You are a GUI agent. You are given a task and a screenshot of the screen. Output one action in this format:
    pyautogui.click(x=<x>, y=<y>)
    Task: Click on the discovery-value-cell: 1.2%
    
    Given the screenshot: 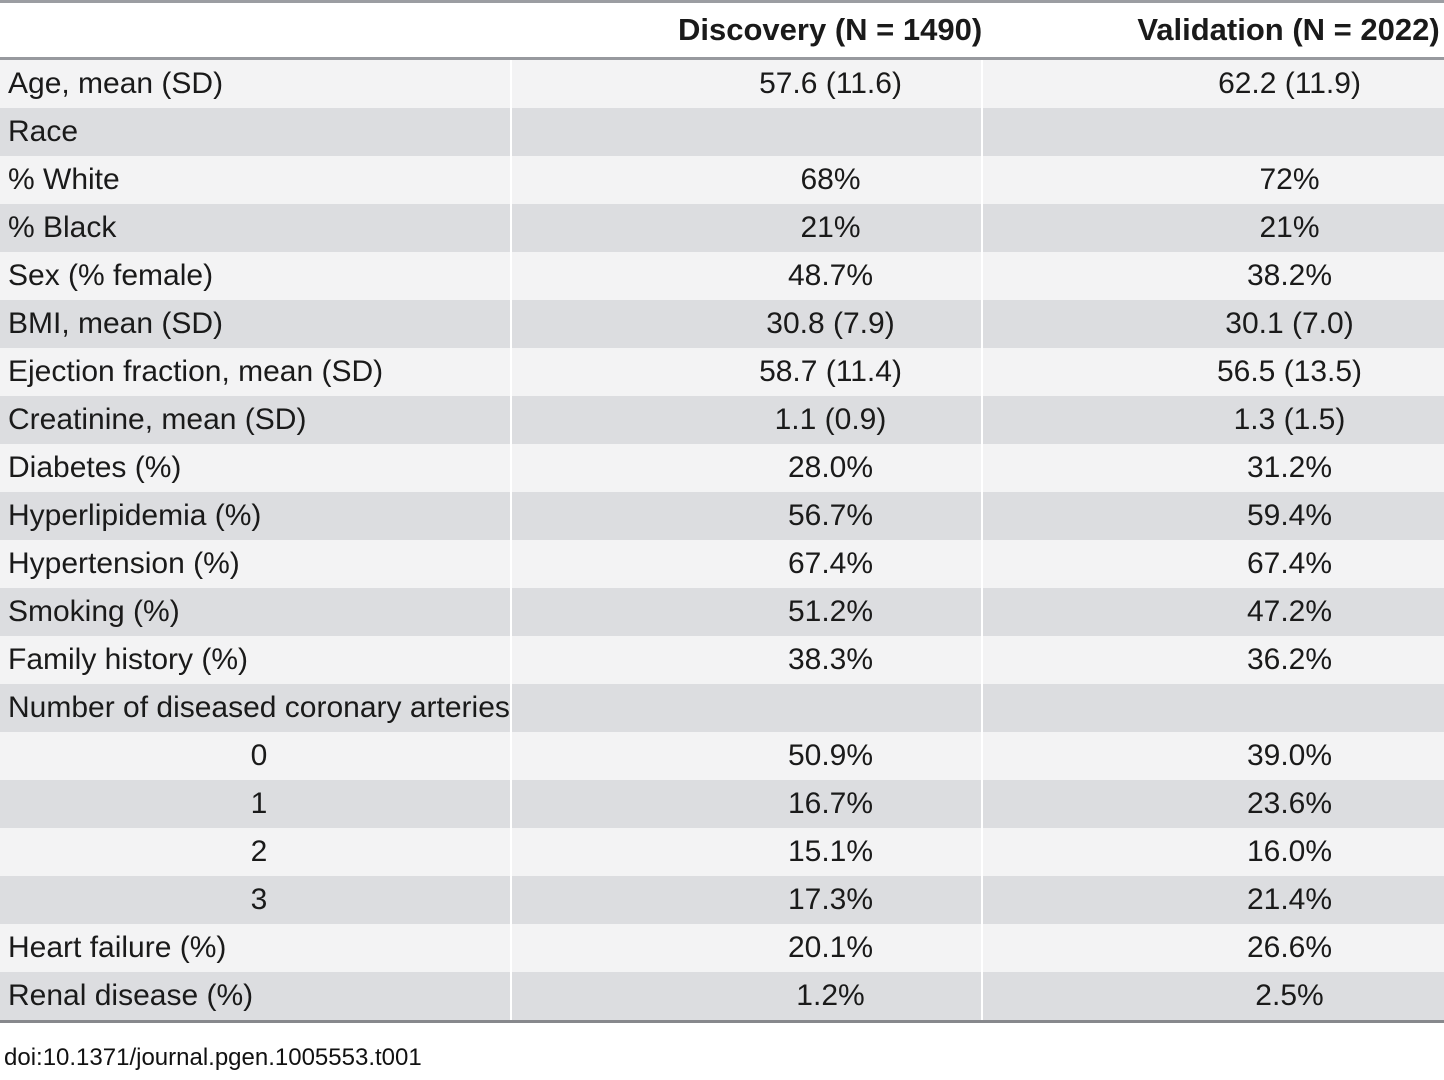 What is the action you would take?
    pyautogui.click(x=745, y=996)
    